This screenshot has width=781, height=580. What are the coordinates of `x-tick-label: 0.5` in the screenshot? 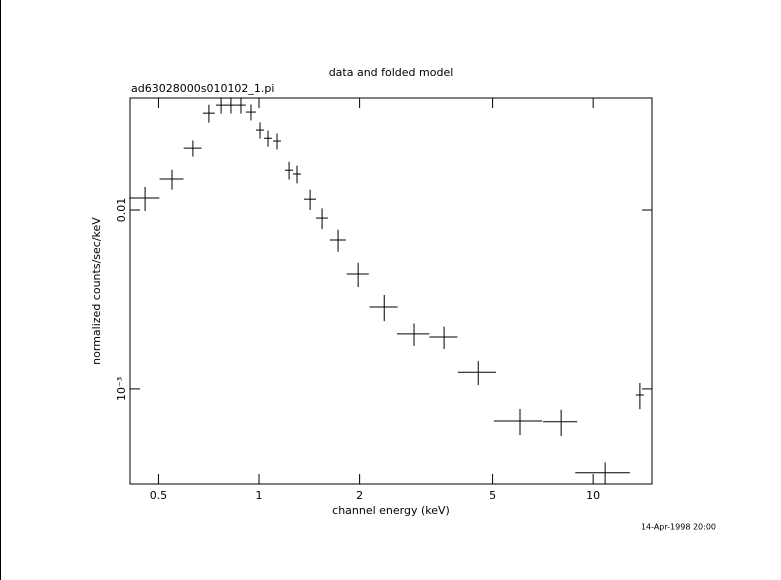 It's located at (159, 495).